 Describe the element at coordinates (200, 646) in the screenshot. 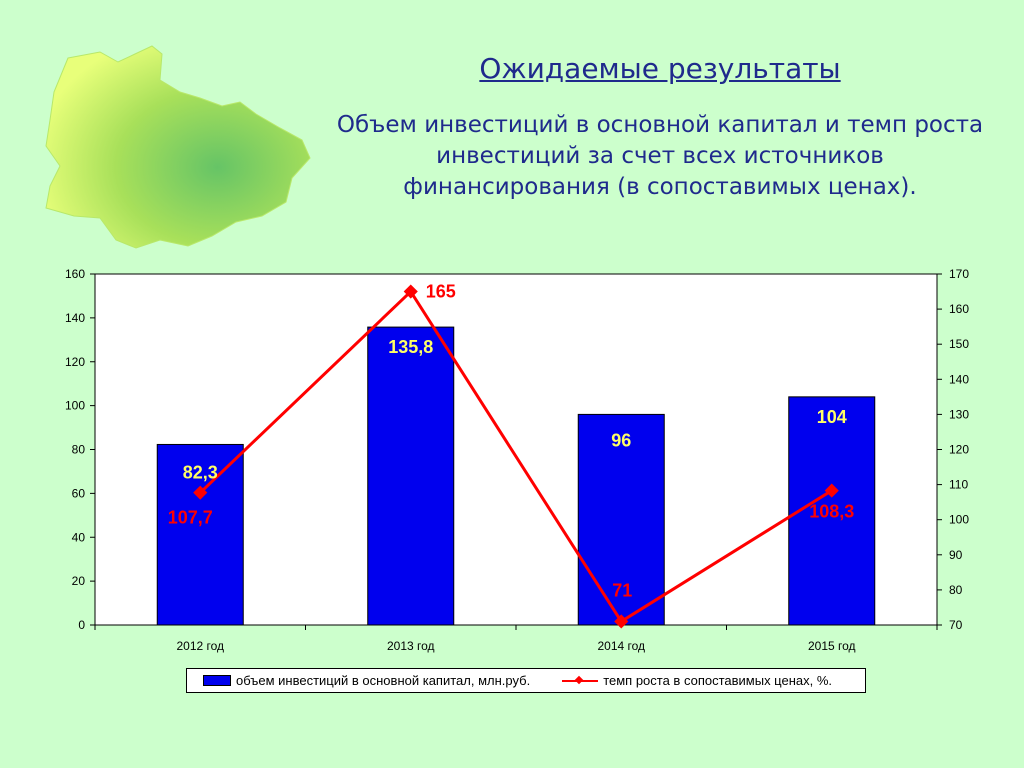

I see `x-axis-tick-label: 2012 год` at that location.